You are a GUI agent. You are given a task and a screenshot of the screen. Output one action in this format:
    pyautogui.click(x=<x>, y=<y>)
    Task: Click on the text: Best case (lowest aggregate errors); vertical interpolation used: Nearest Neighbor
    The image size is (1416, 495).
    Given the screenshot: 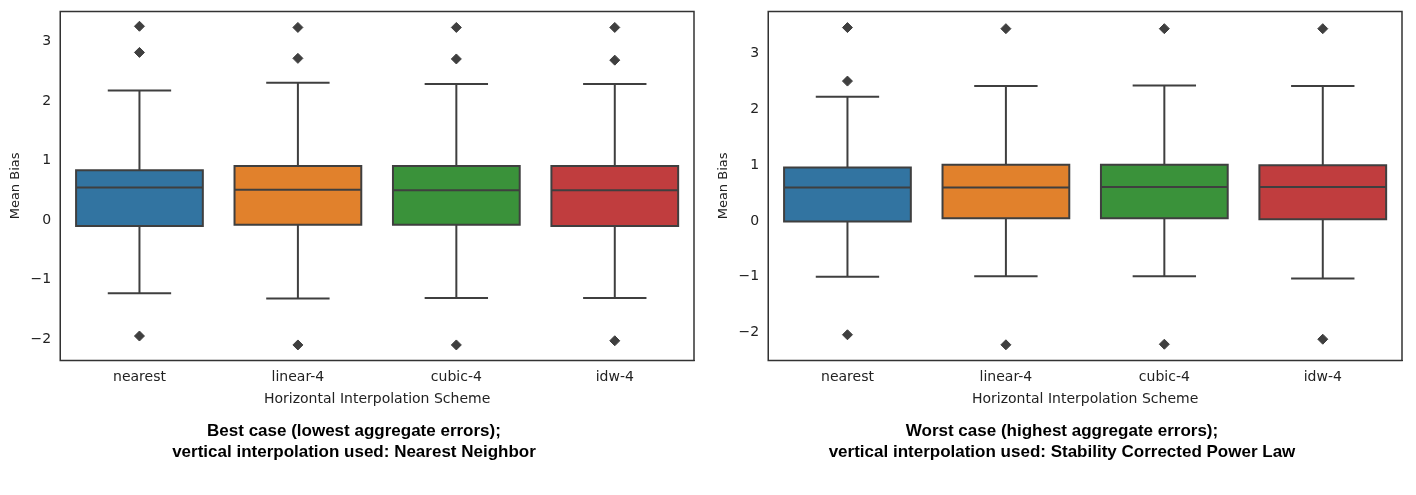 What is the action you would take?
    pyautogui.click(x=354, y=441)
    